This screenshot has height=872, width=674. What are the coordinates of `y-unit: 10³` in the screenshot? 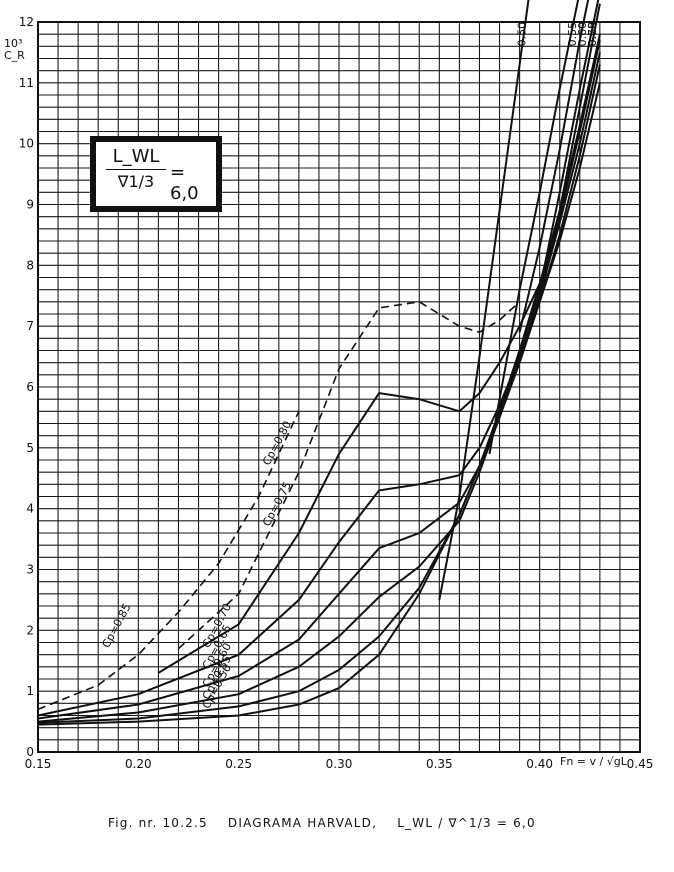 It's located at (13, 43).